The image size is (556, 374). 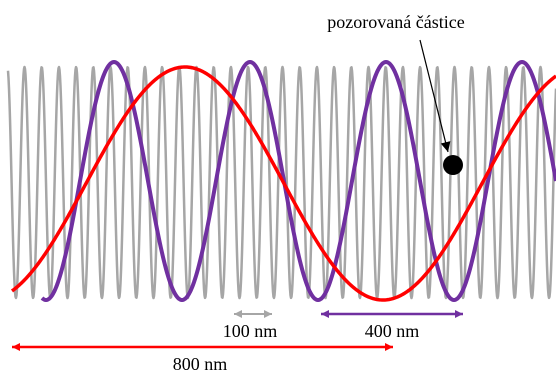 What do you see at coordinates (200, 364) in the screenshot?
I see `dimension-label-800nm: 800 nm` at bounding box center [200, 364].